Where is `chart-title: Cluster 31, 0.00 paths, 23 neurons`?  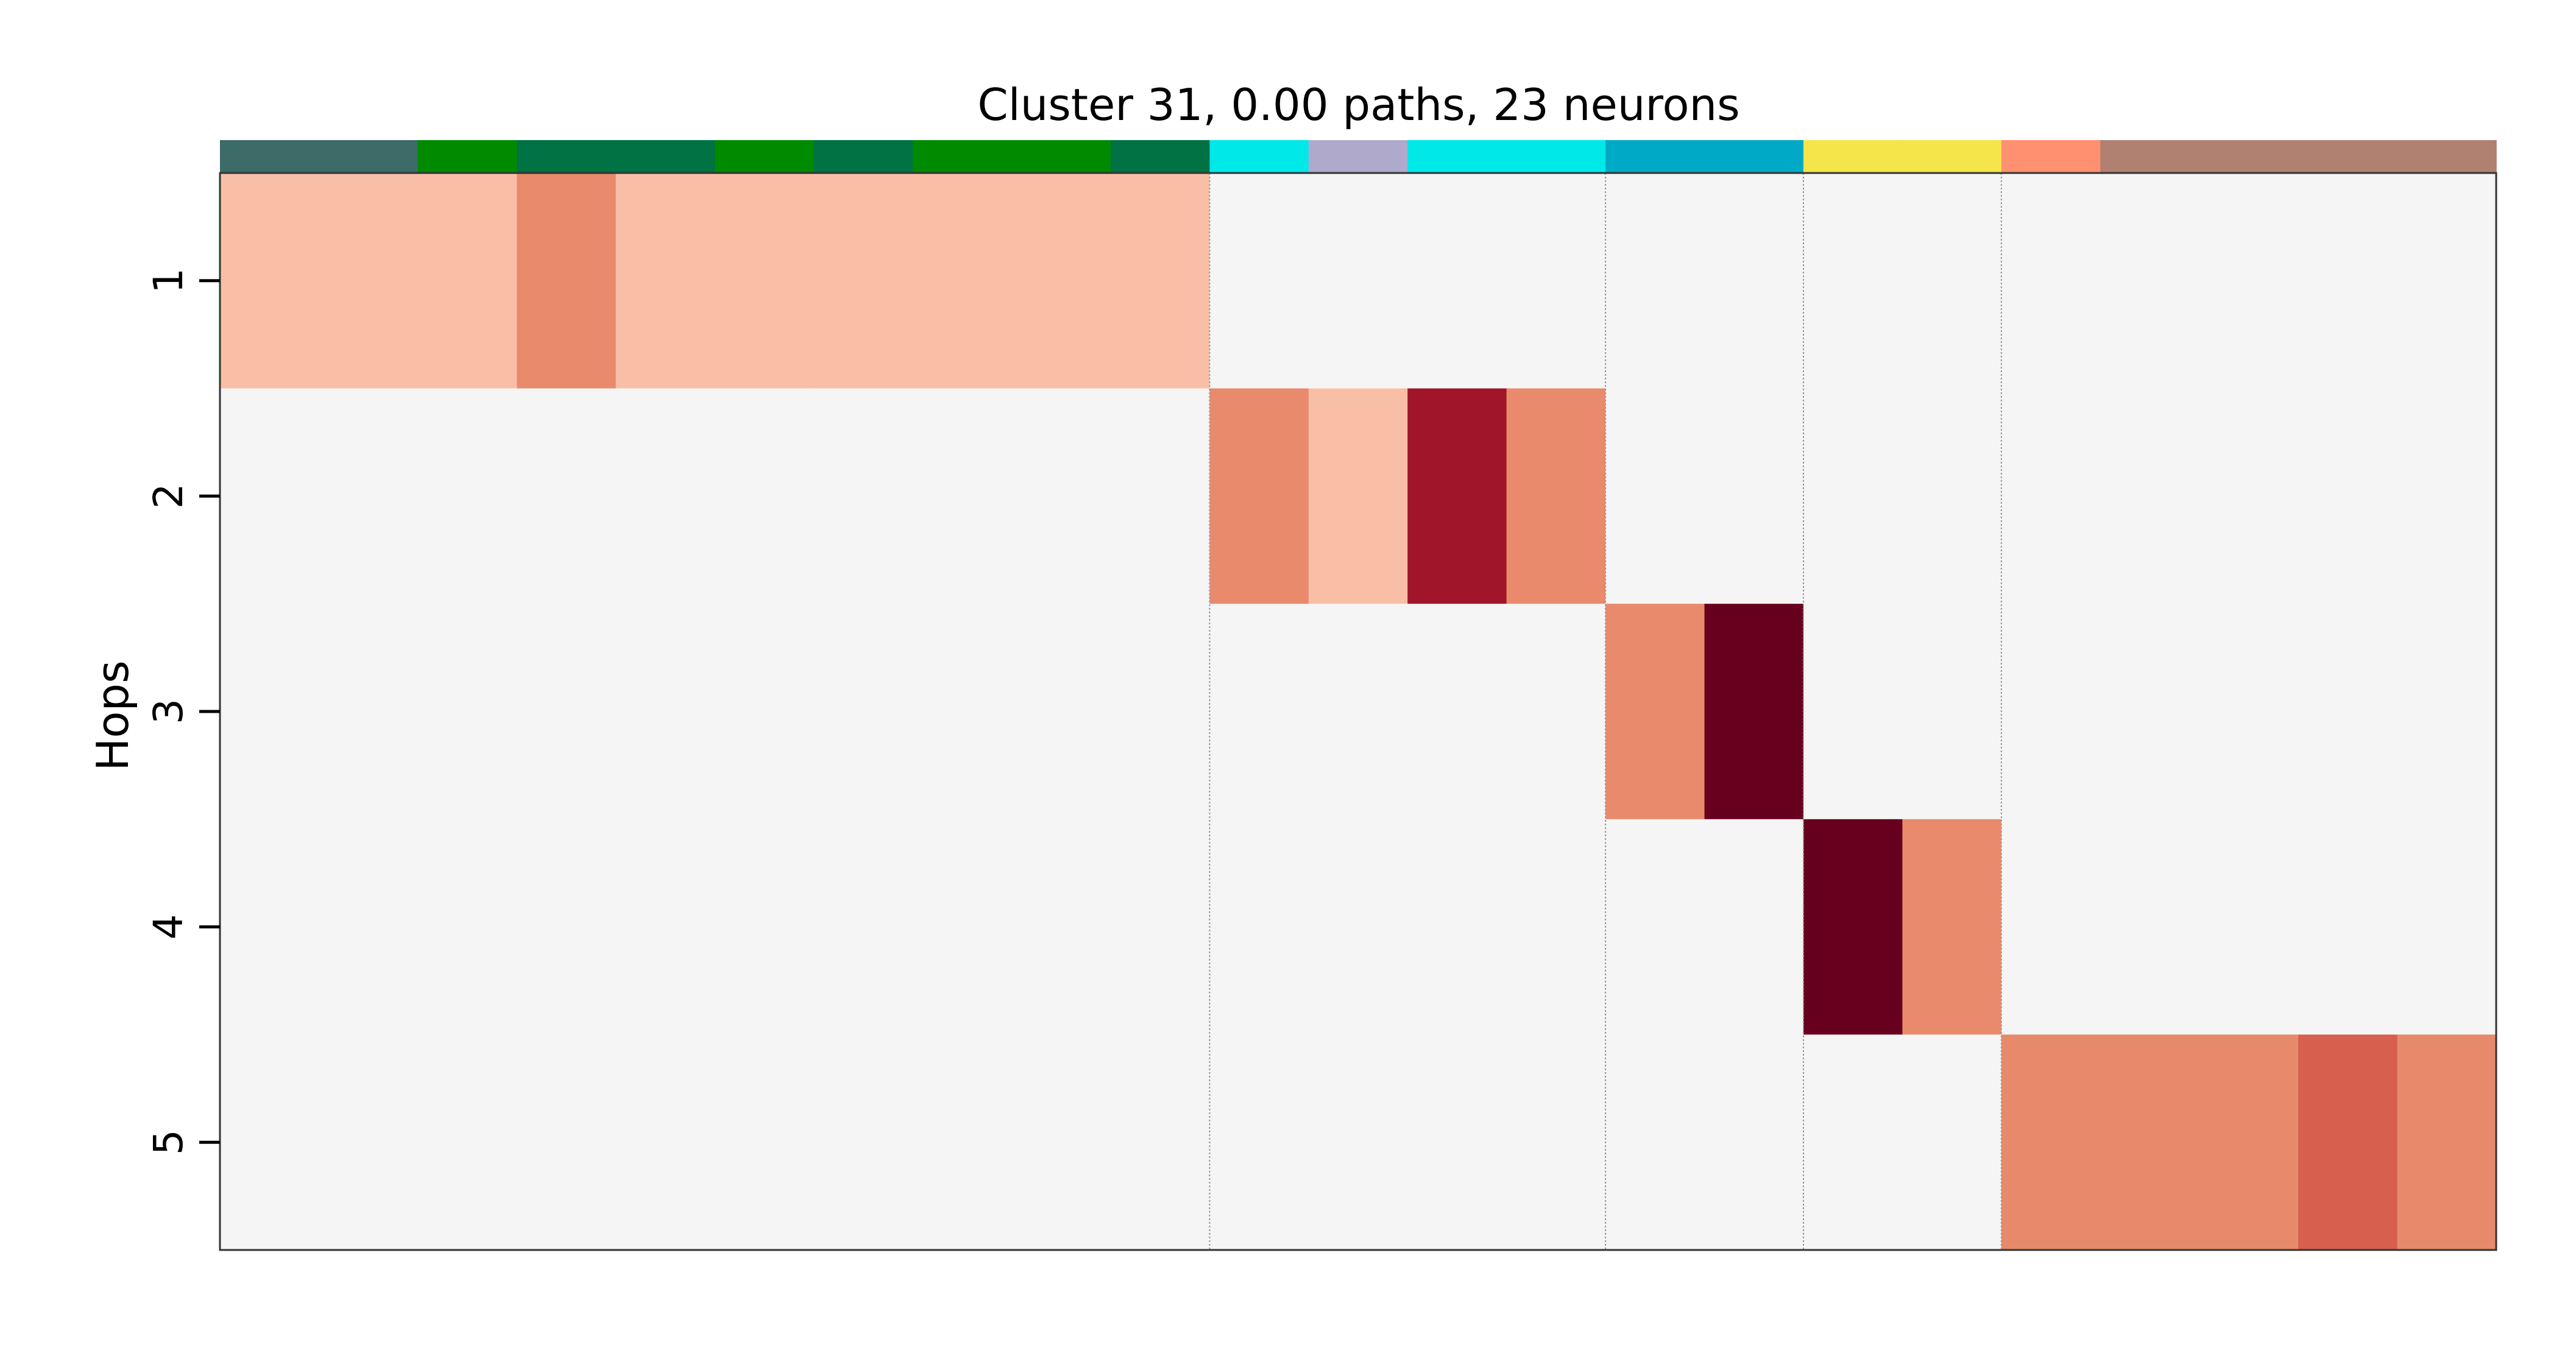
chart-title: Cluster 31, 0.00 paths, 23 neurons is located at coordinates (1358, 104).